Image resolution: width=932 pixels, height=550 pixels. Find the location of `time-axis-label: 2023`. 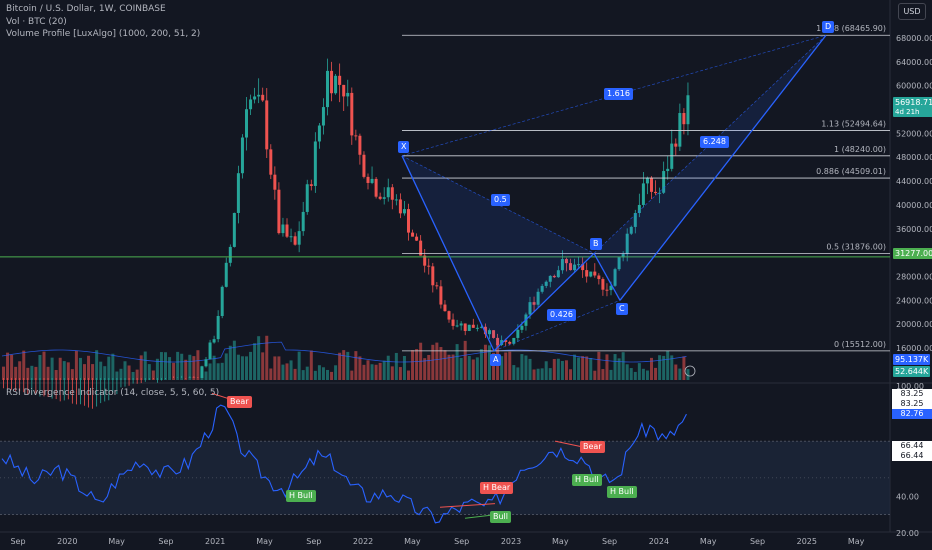

time-axis-label: 2023 is located at coordinates (511, 541).